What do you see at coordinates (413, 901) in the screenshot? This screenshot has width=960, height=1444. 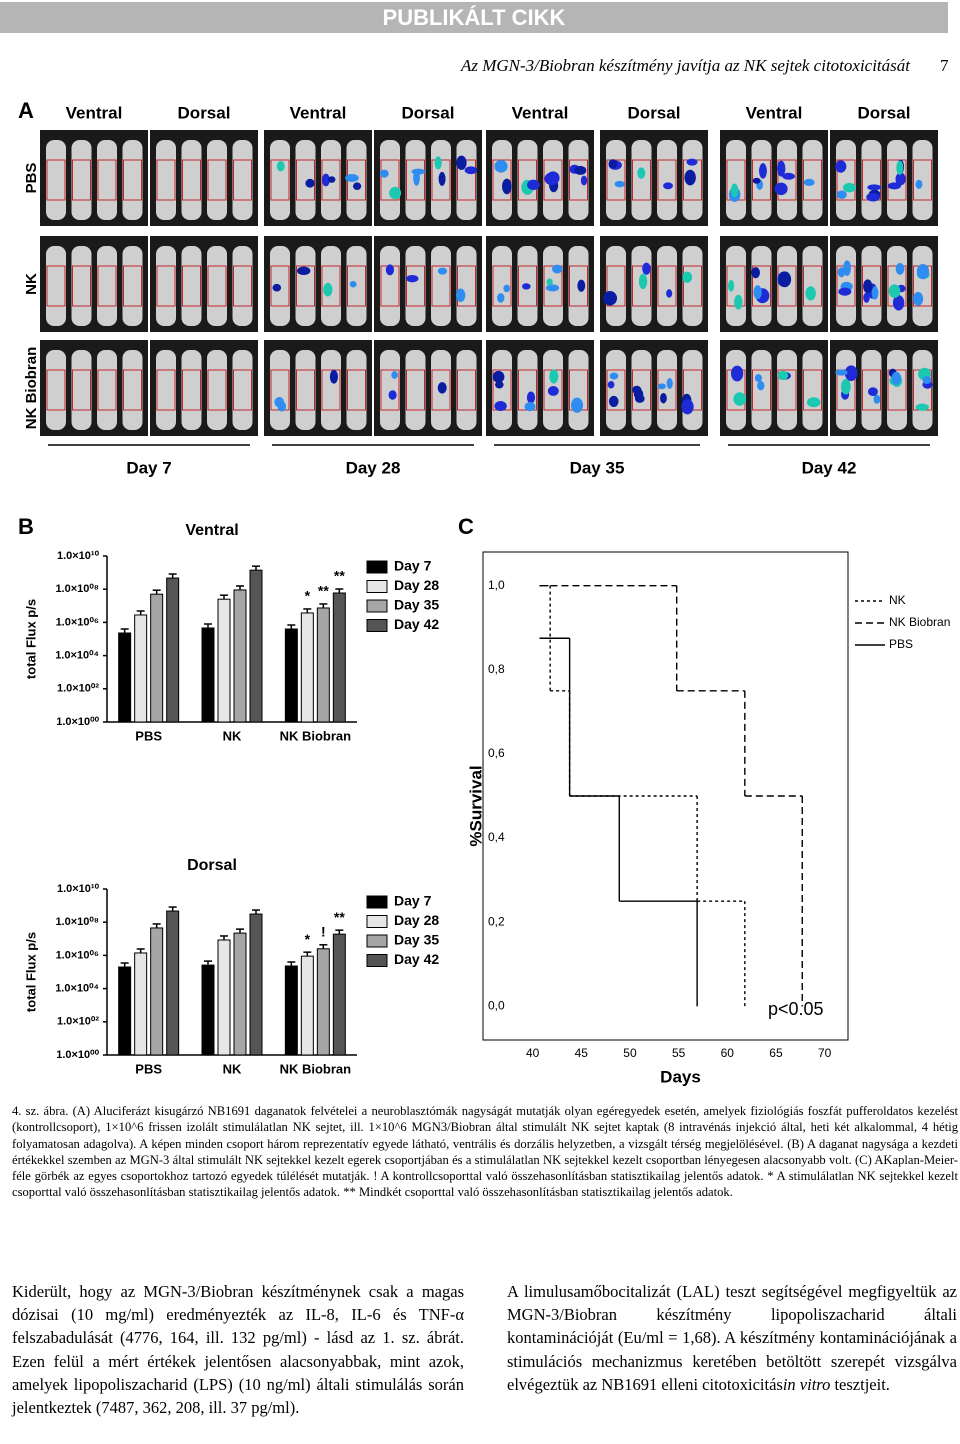 I see `legend-label: Day 7` at bounding box center [413, 901].